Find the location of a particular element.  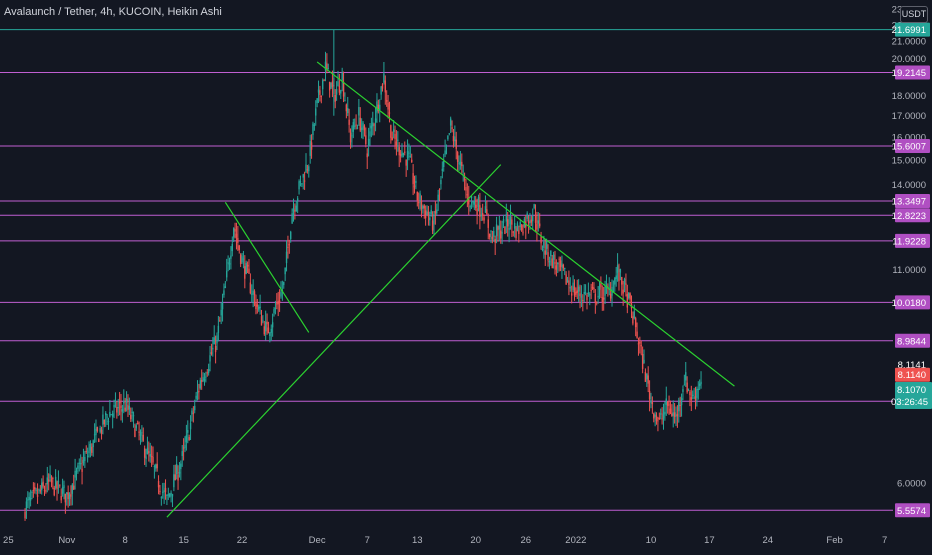

level-price-badge: 12.8223 is located at coordinates (909, 216).